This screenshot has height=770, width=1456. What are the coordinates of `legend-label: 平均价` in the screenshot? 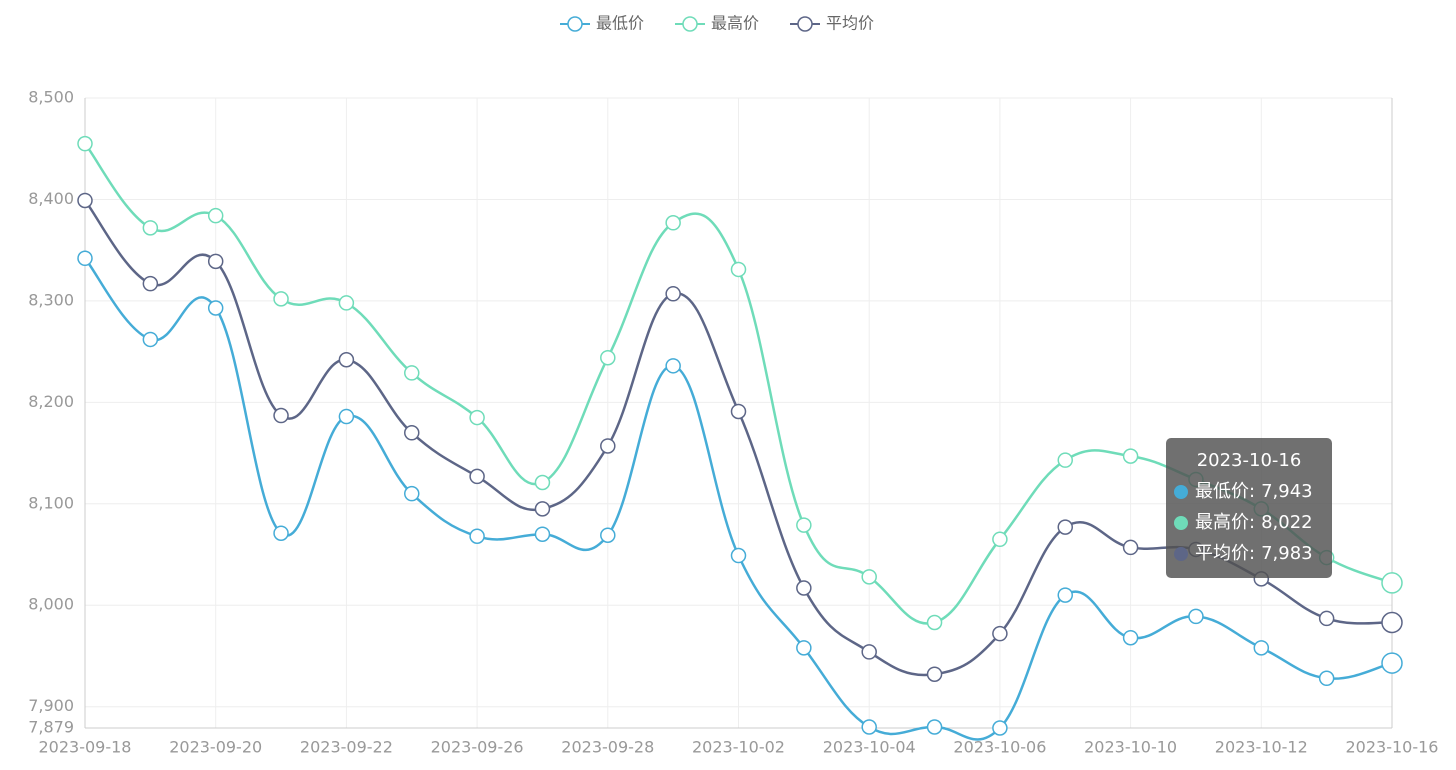 It's located at (850, 23).